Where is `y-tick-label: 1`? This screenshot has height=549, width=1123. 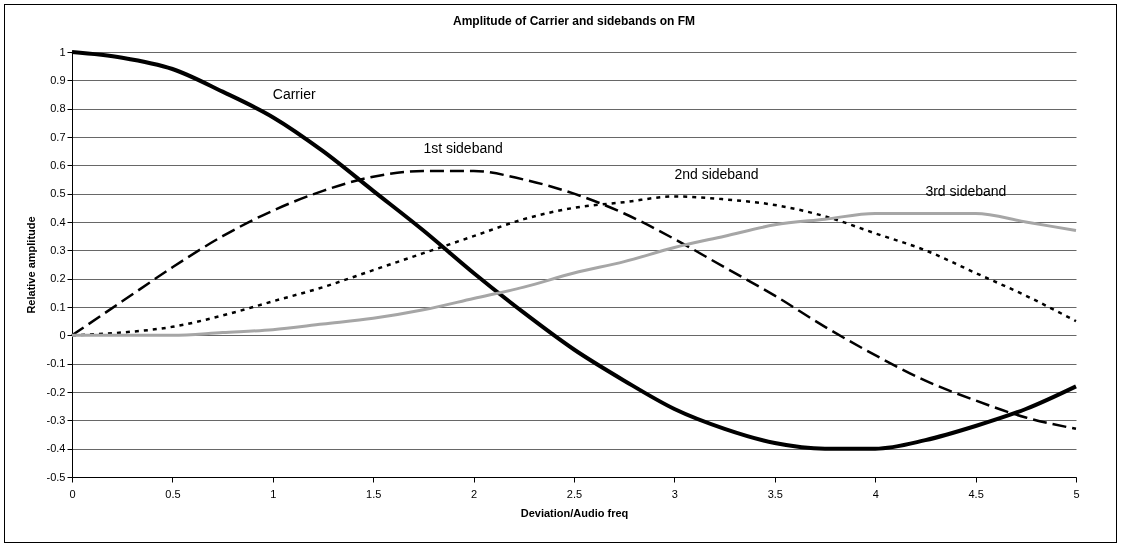
y-tick-label: 1 is located at coordinates (62, 51).